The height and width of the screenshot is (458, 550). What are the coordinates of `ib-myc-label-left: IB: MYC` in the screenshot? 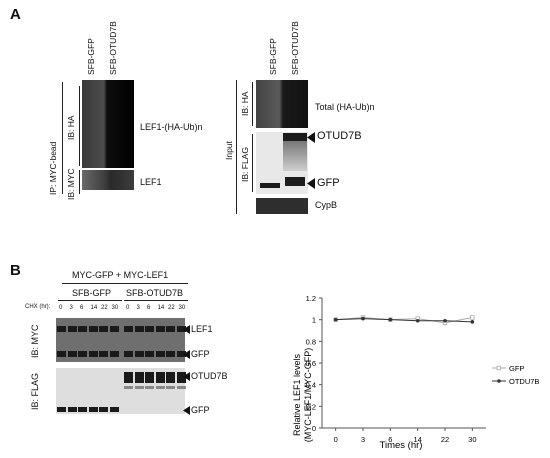 It's located at (71, 184).